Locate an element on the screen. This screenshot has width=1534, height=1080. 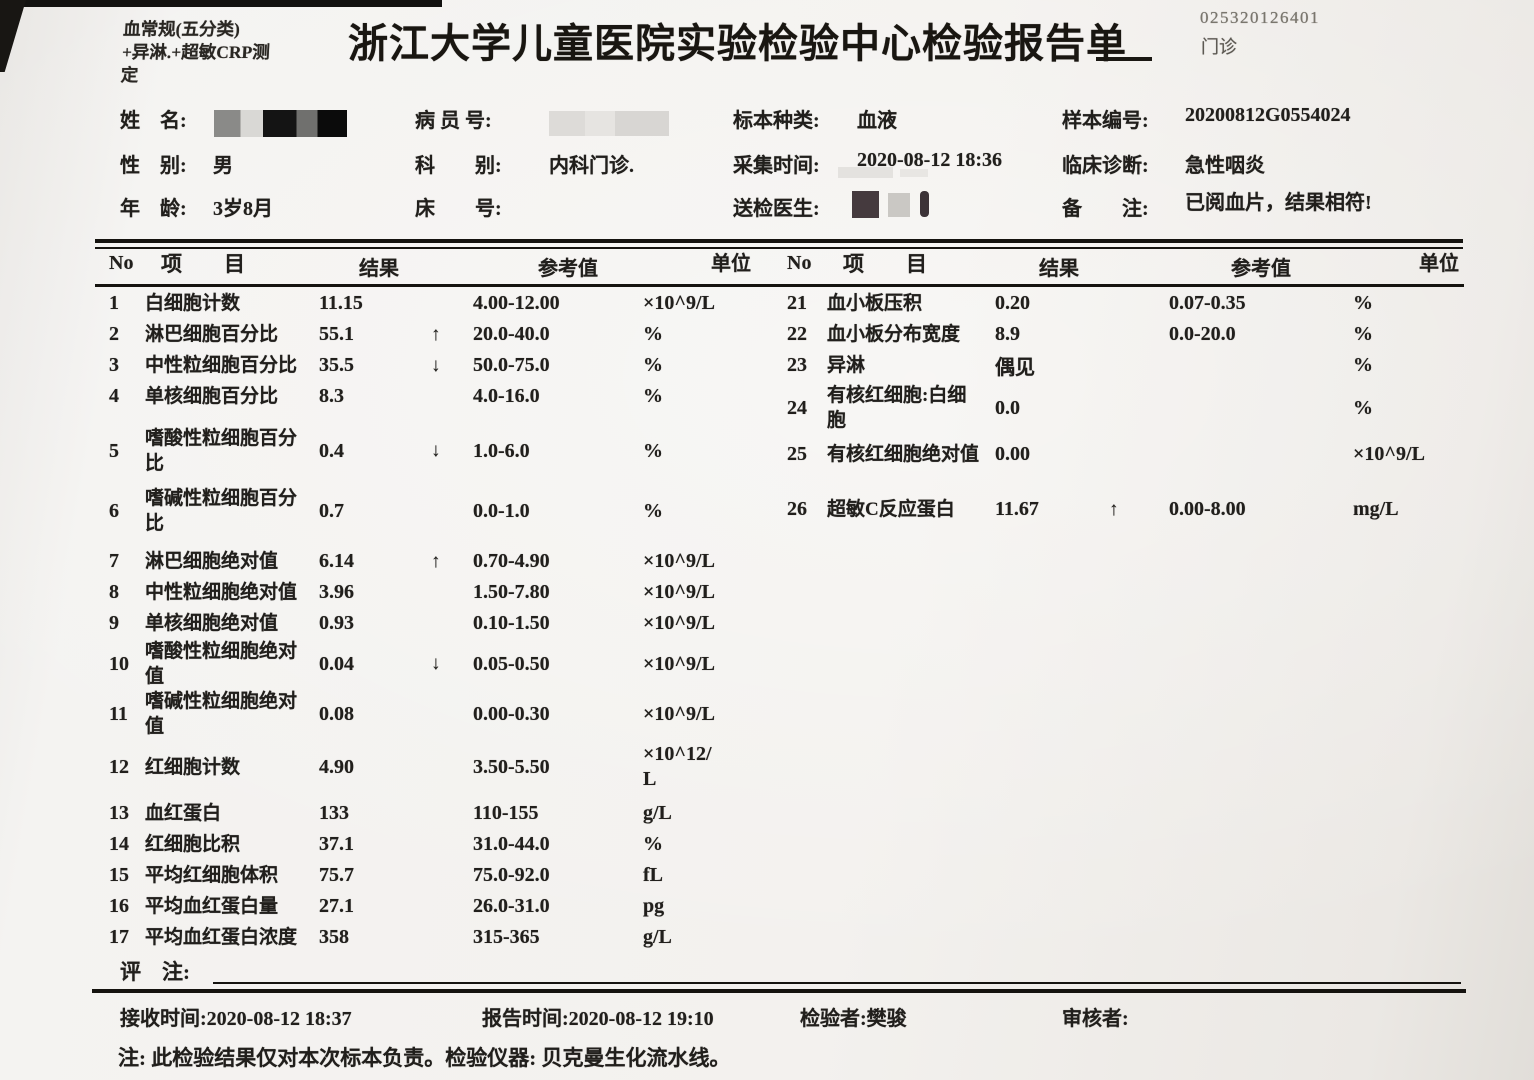
lab-row-16: 16 平均血红蛋白量 27.1 26.0-31.0 pg is located at coordinates (425, 906).